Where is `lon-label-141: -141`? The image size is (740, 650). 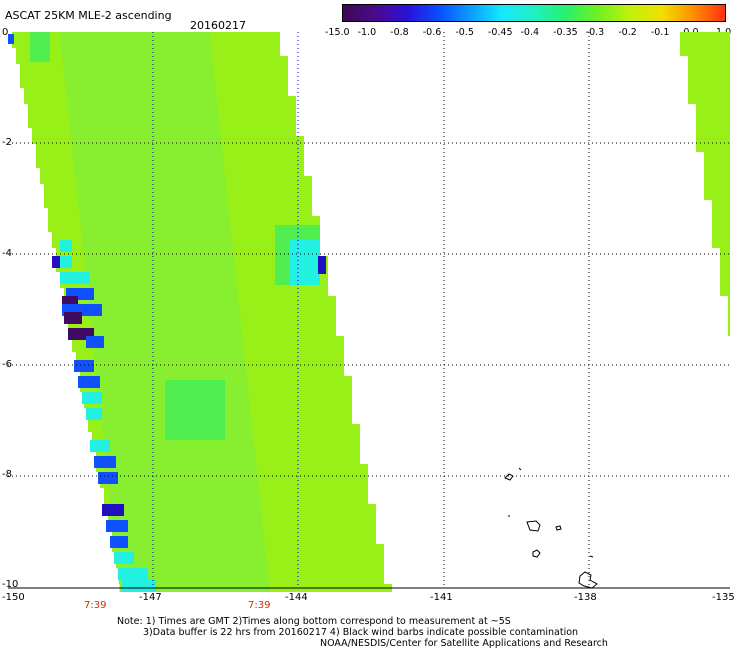 lon-label-141: -141 is located at coordinates (441, 597).